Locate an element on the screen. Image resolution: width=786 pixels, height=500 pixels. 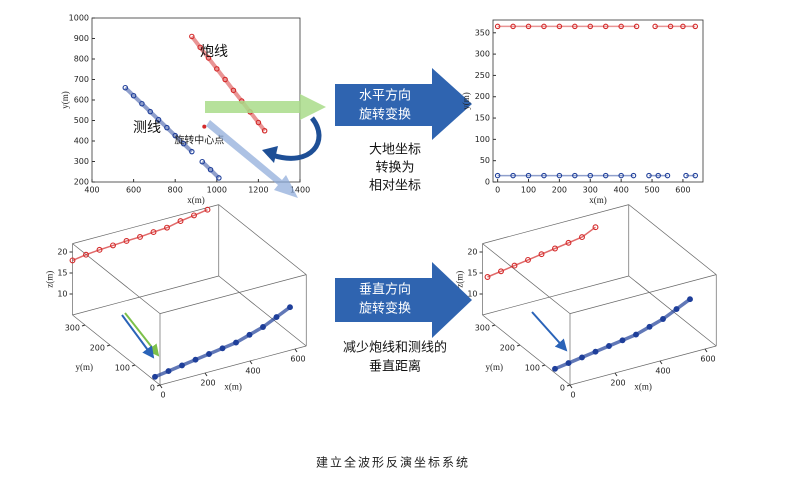
note: 减少炮线和测线的 is located at coordinates (395, 348).